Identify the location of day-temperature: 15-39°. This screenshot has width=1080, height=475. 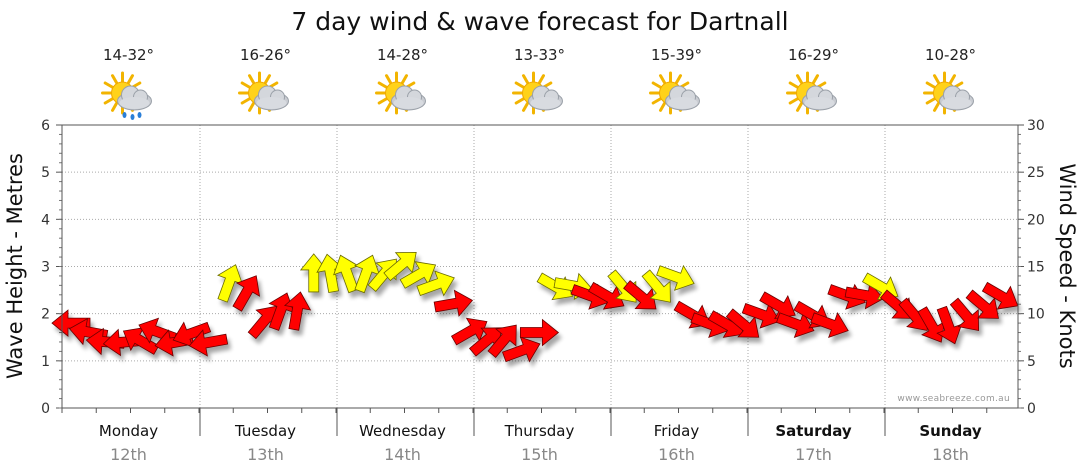
(676, 55).